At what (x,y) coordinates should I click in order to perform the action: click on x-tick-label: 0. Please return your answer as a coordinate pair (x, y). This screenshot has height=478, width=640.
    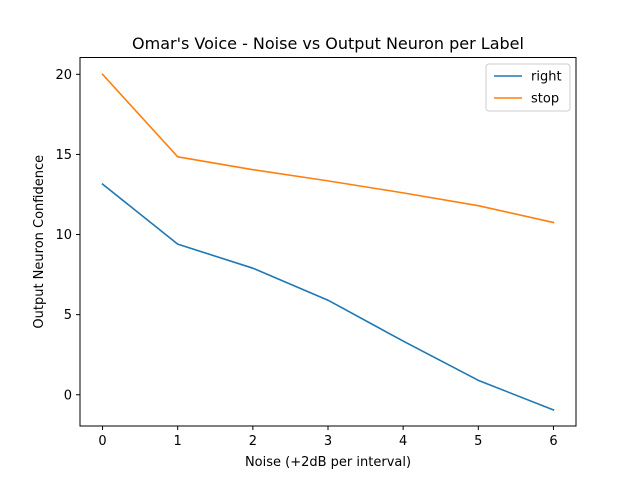
    Looking at the image, I should click on (102, 441).